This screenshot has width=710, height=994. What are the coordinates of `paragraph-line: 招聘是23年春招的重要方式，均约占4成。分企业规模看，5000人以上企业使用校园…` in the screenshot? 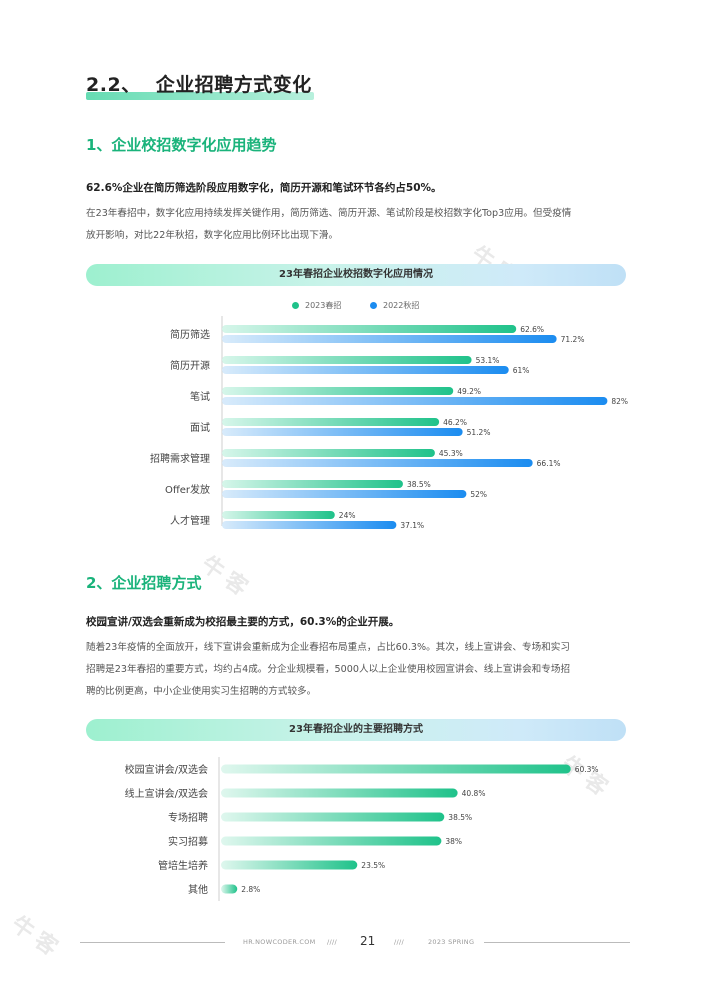 It's located at (328, 669).